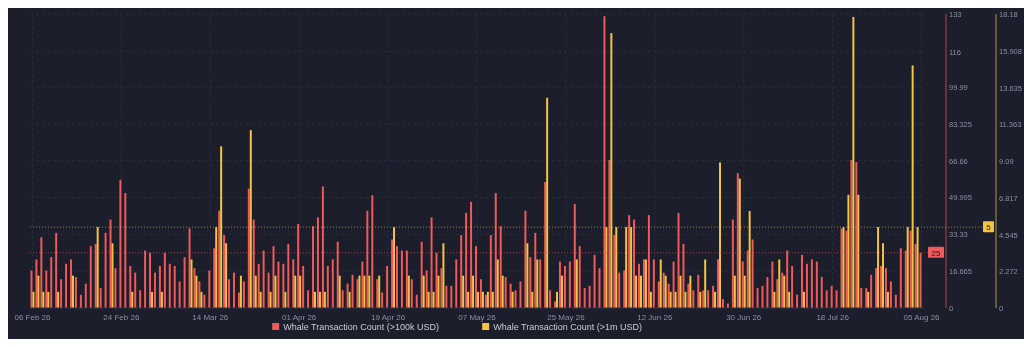 The width and height of the screenshot is (1024, 347). What do you see at coordinates (568, 327) in the screenshot?
I see `legend-label: Whale Transaction Count (>1m USD)` at bounding box center [568, 327].